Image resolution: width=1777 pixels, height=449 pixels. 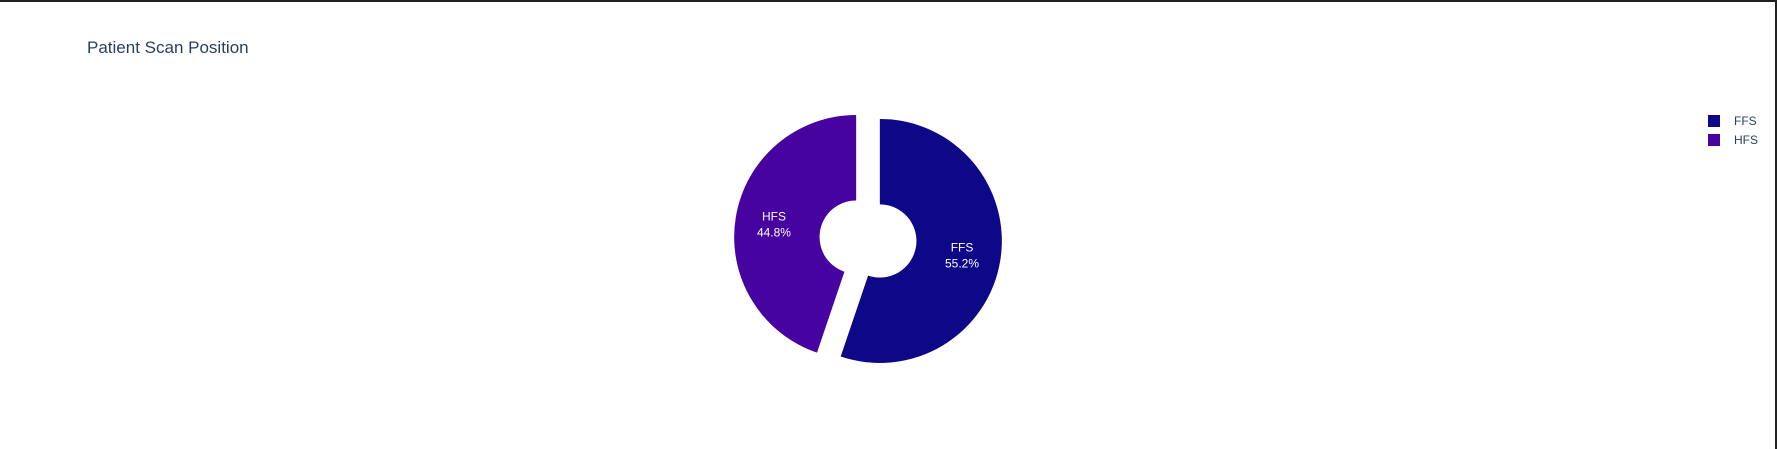 What do you see at coordinates (962, 263) in the screenshot?
I see `slice-percent-ffs: 55.2%` at bounding box center [962, 263].